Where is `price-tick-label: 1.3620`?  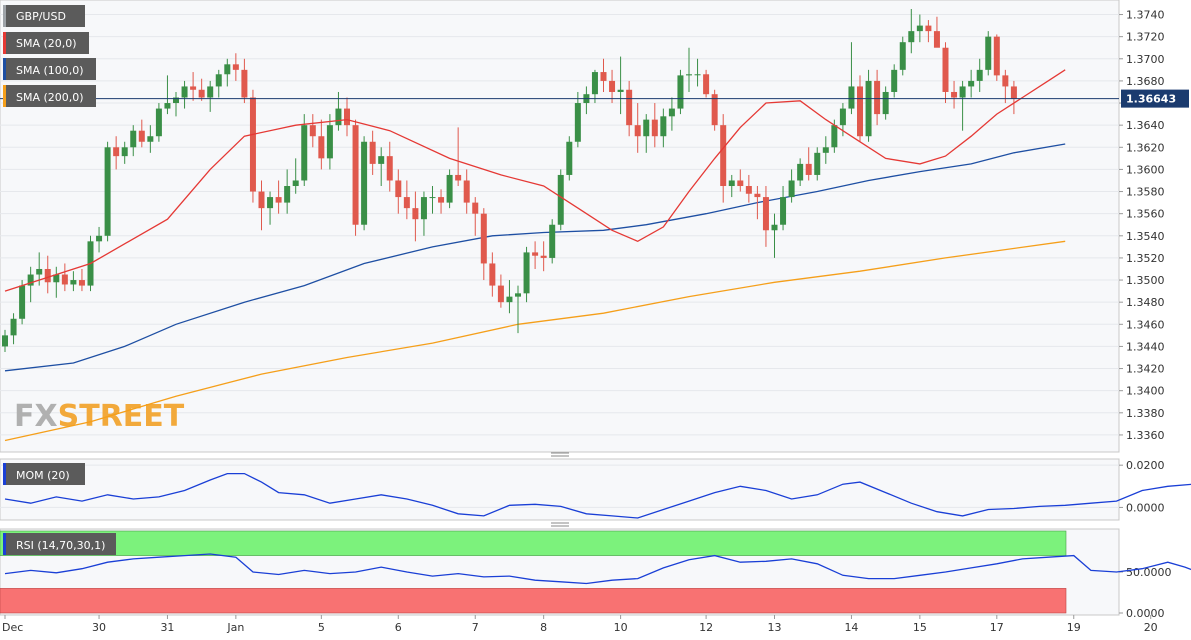 price-tick-label: 1.3620 is located at coordinates (1145, 147).